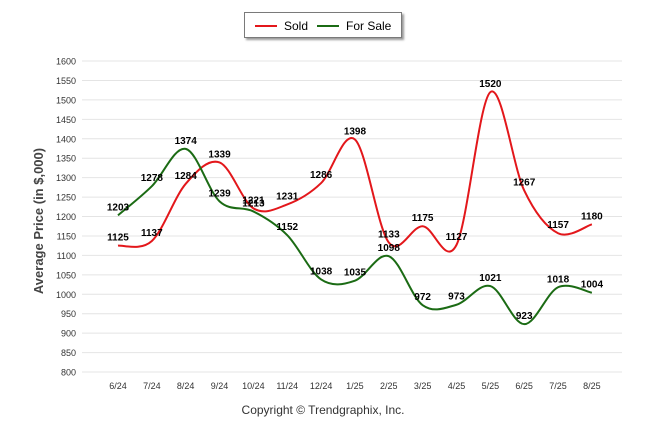  What do you see at coordinates (592, 285) in the screenshot?
I see `data-label-for-sale: 1004` at bounding box center [592, 285].